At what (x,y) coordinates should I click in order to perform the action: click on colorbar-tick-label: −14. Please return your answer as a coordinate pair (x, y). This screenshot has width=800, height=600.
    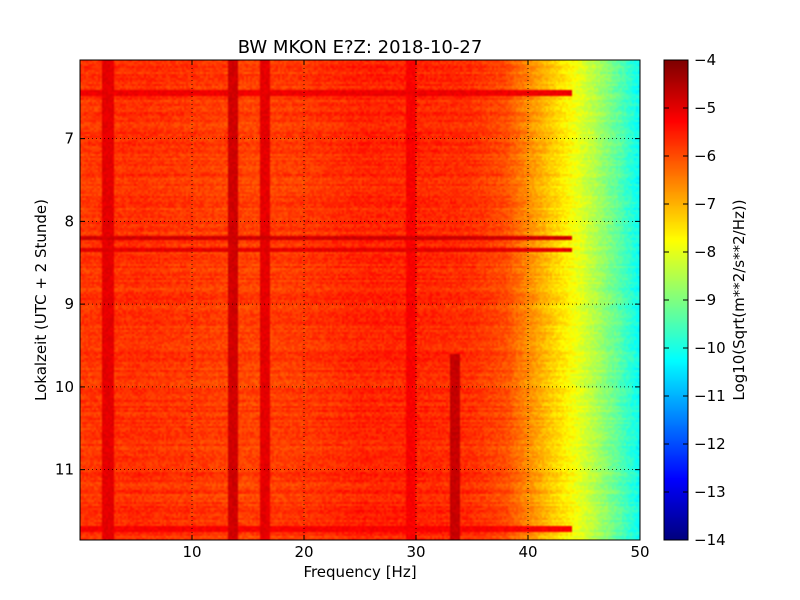
    Looking at the image, I should click on (710, 540).